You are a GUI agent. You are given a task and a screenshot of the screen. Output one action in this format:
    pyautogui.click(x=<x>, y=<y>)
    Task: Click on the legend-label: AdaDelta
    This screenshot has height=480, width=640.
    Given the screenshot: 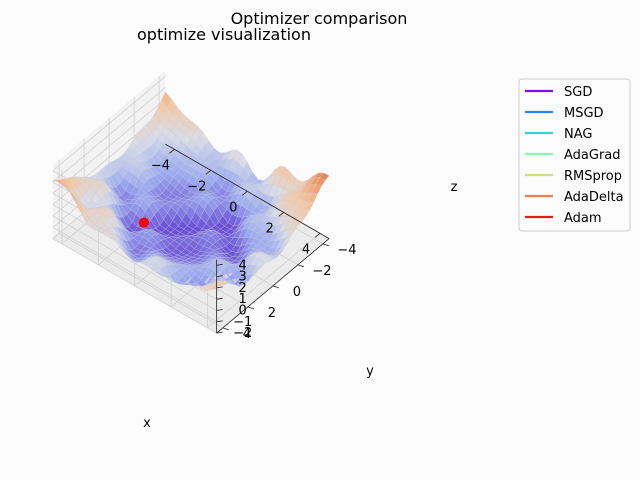 What is the action you would take?
    pyautogui.click(x=594, y=197)
    